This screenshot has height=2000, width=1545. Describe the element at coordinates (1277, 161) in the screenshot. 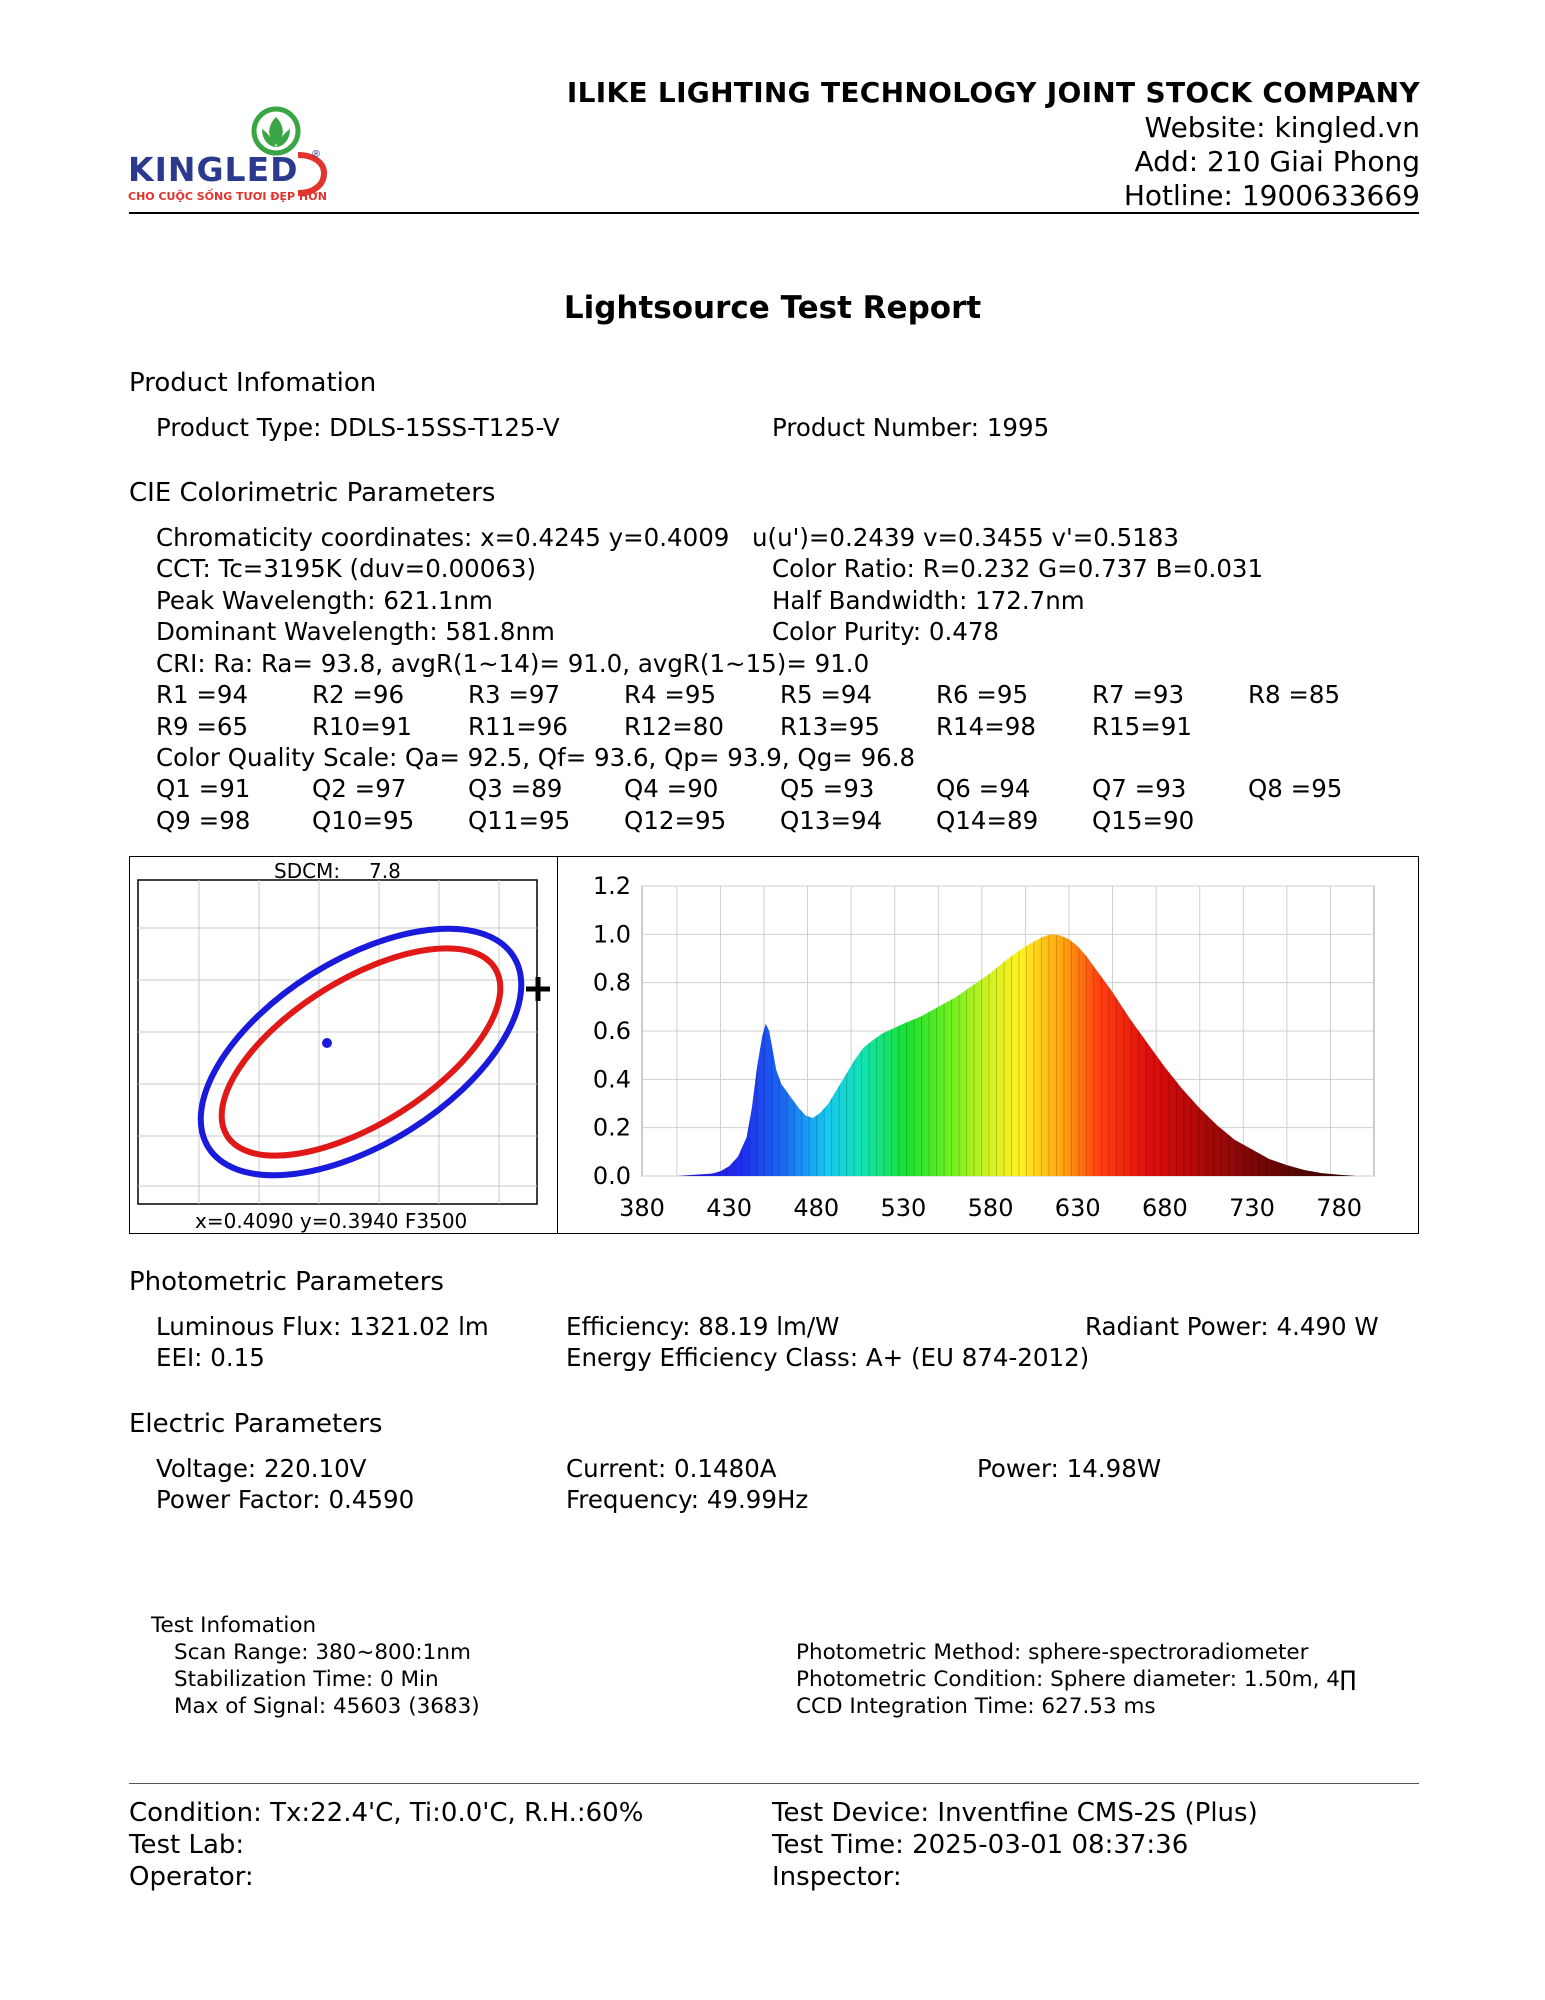

I see `company-address: Add: 210 Giai Phong` at that location.